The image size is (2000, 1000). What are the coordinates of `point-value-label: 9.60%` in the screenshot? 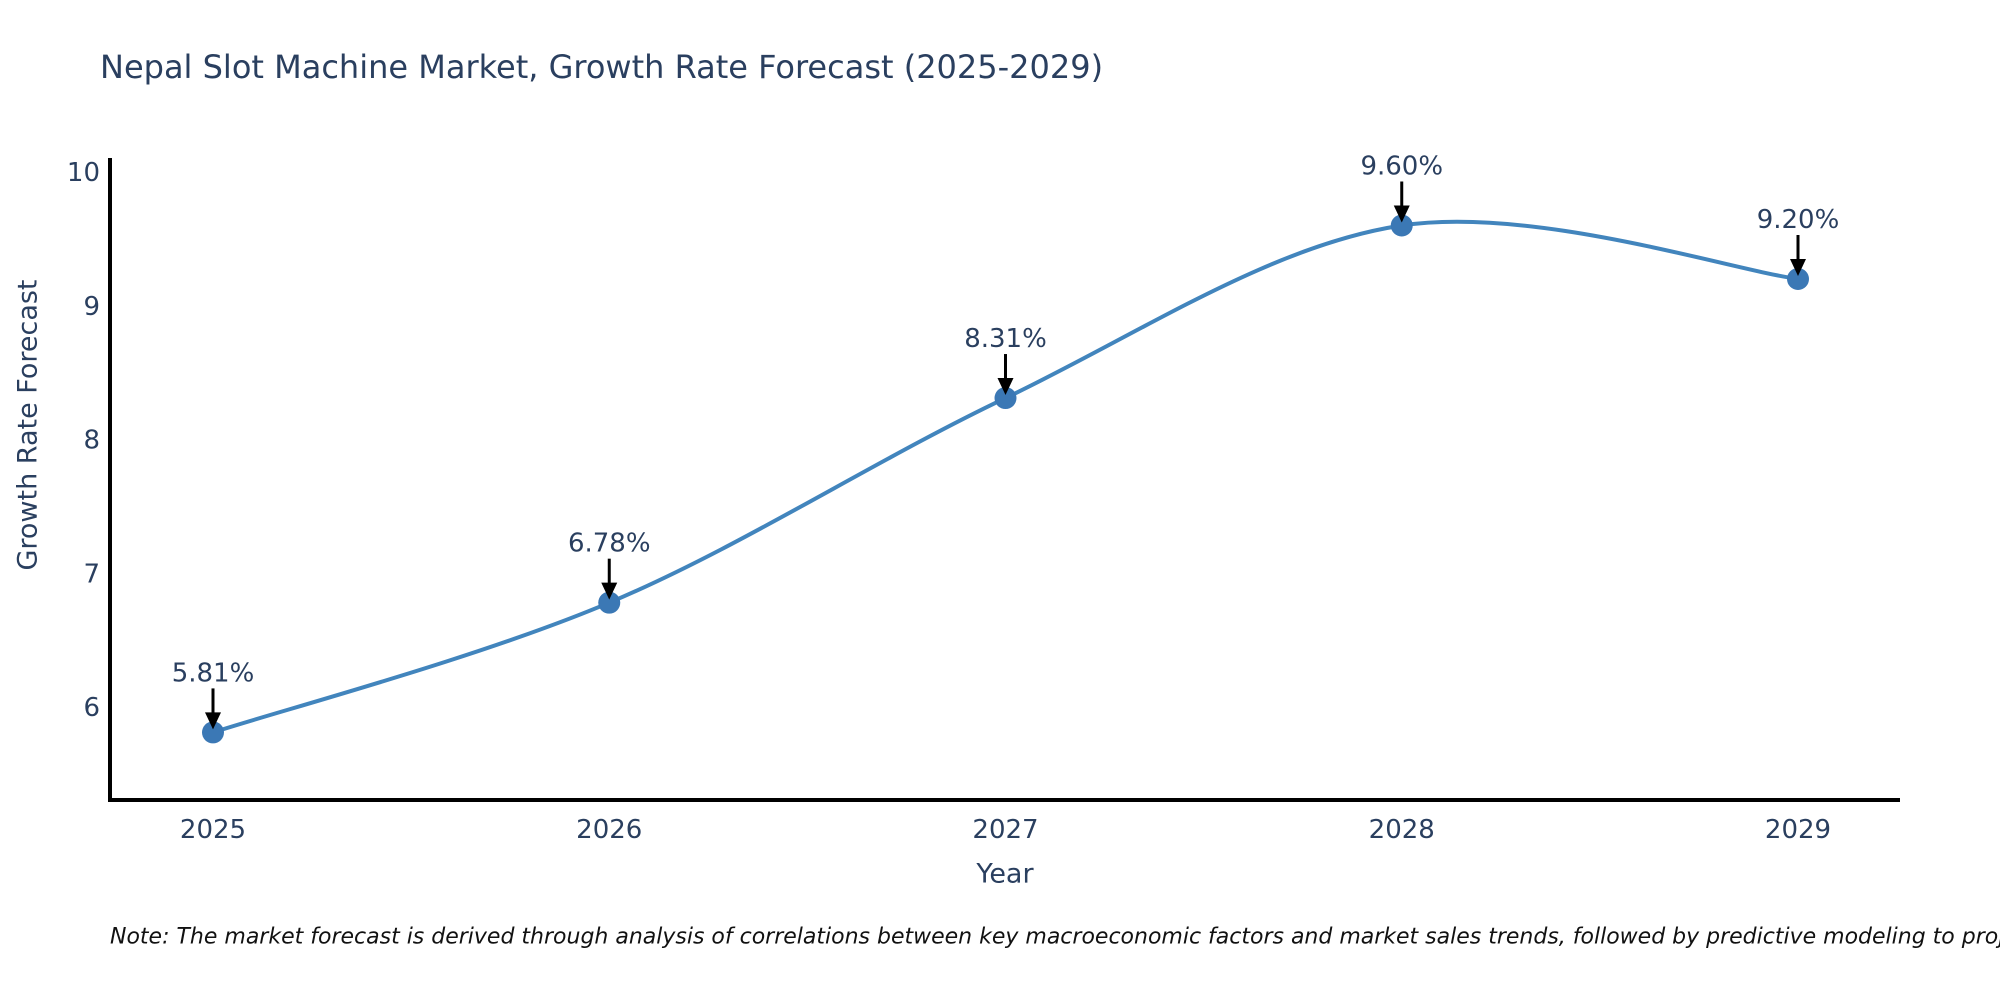 It's located at (1401, 167).